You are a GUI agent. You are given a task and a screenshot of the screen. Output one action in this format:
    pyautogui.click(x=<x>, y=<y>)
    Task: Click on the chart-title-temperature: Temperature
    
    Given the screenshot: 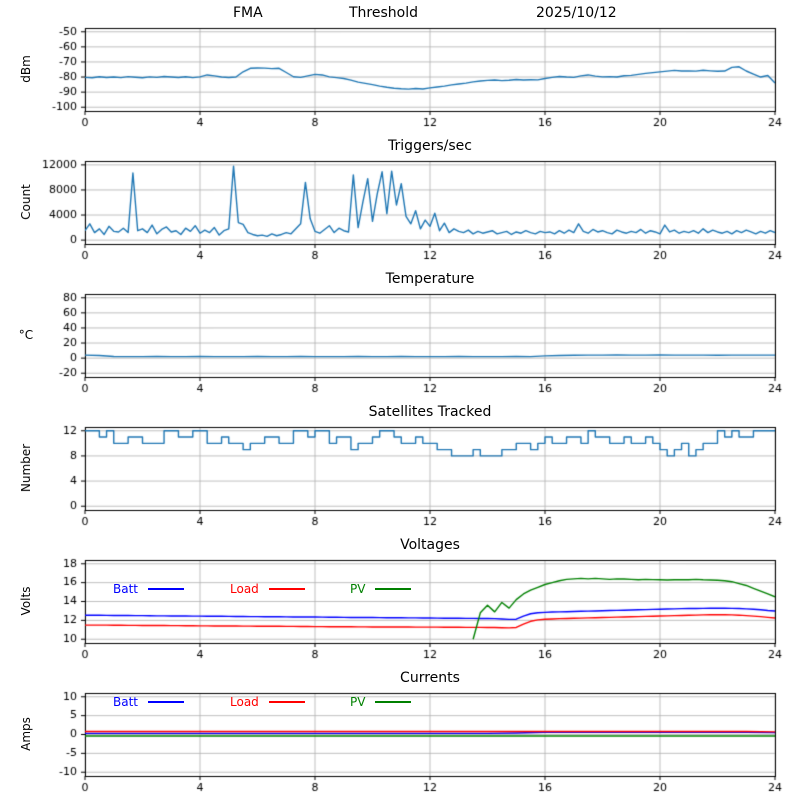 What is the action you would take?
    pyautogui.click(x=430, y=279)
    